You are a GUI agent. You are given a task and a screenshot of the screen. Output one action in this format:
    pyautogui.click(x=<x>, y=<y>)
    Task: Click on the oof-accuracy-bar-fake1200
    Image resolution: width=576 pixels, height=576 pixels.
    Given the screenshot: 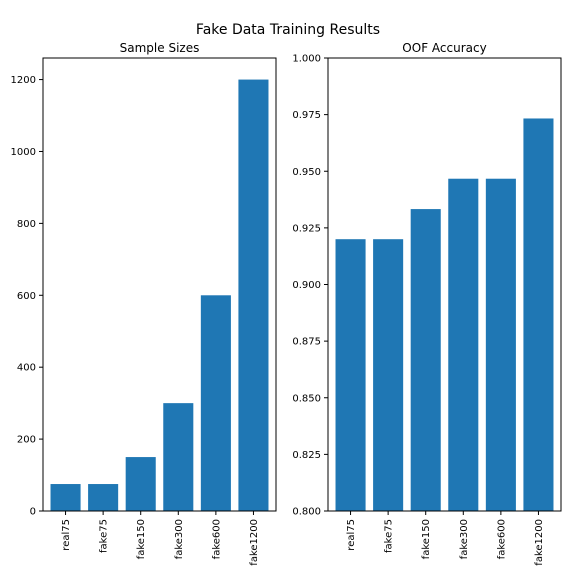 What is the action you would take?
    pyautogui.click(x=538, y=314)
    